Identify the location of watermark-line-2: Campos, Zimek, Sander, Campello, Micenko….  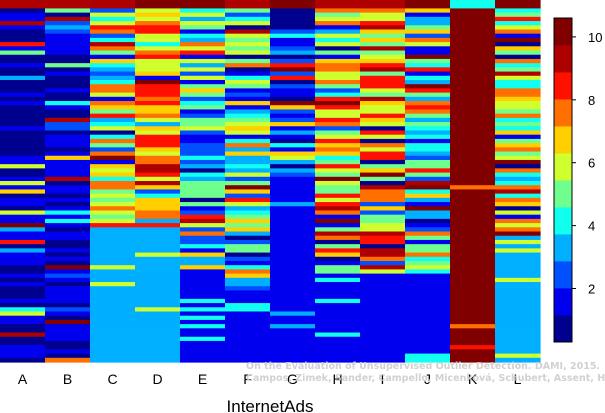
(425, 378).